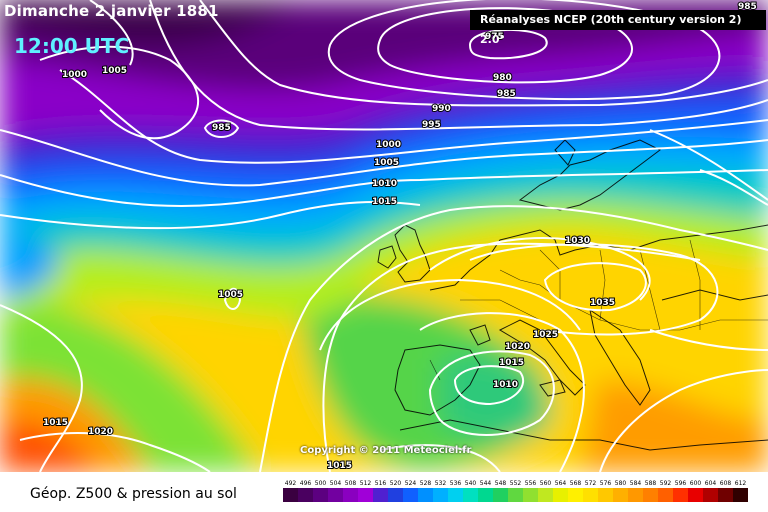 This screenshot has height=512, width=768. I want to click on scale-label: 528, so click(426, 483).